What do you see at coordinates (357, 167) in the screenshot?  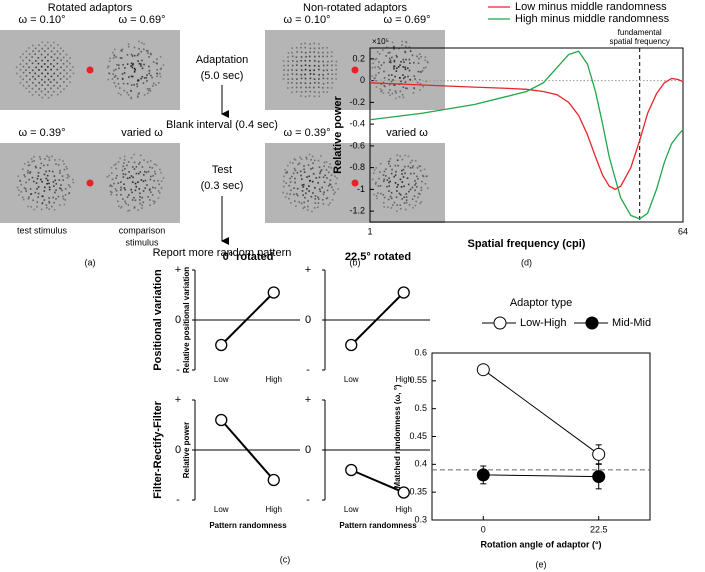 I see `y-tick-label: -0.8` at bounding box center [357, 167].